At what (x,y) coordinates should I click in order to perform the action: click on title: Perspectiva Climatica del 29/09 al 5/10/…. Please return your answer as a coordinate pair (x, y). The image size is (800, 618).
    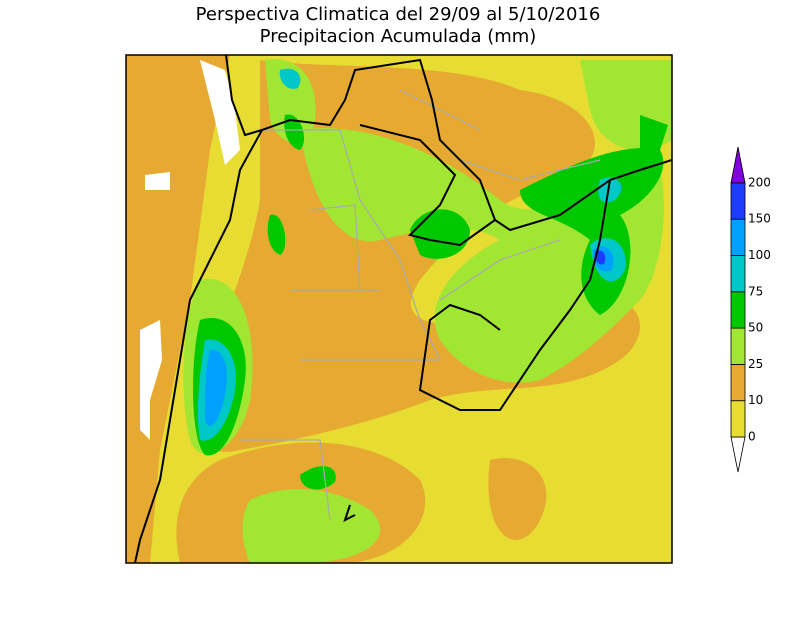
    Looking at the image, I should click on (398, 14).